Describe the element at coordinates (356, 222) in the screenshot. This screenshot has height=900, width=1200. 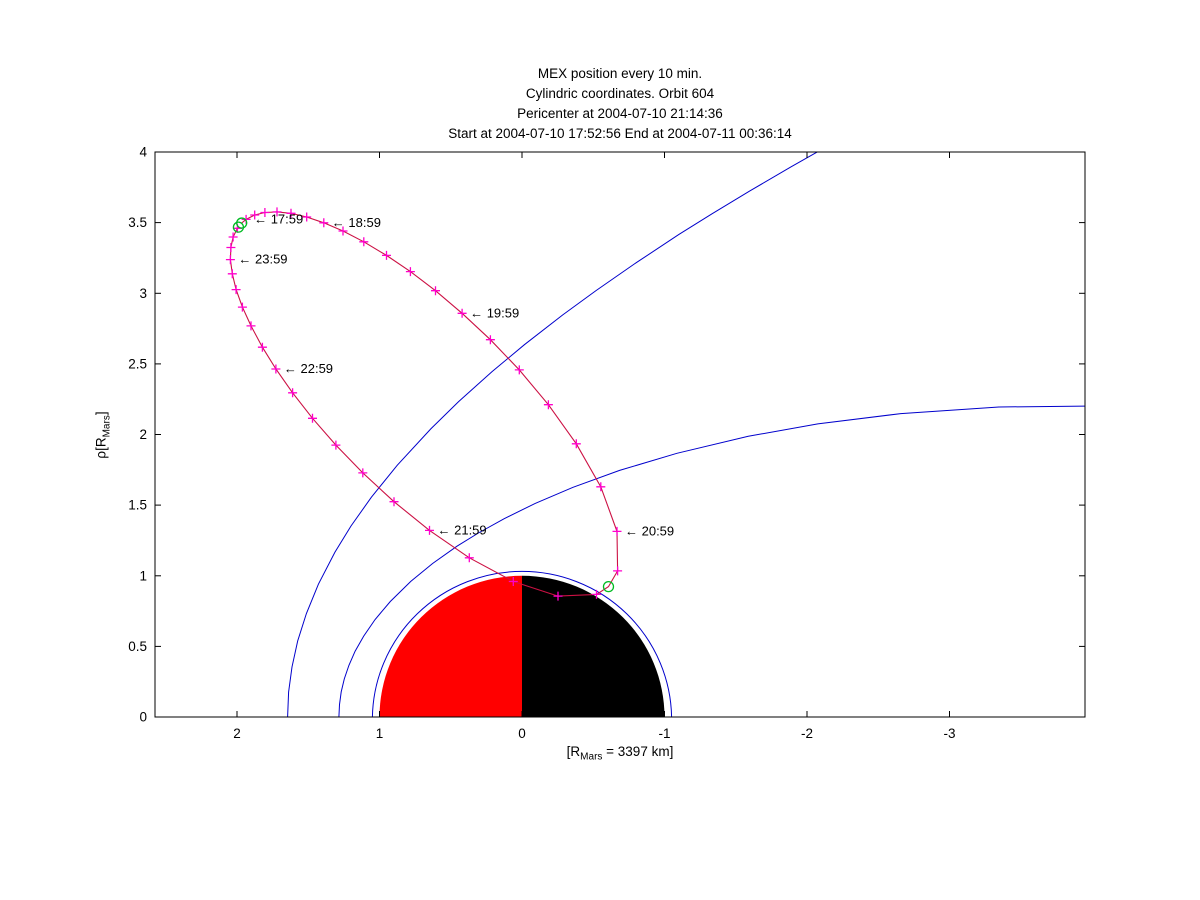
I see `time-annotation: ← 18:59` at that location.